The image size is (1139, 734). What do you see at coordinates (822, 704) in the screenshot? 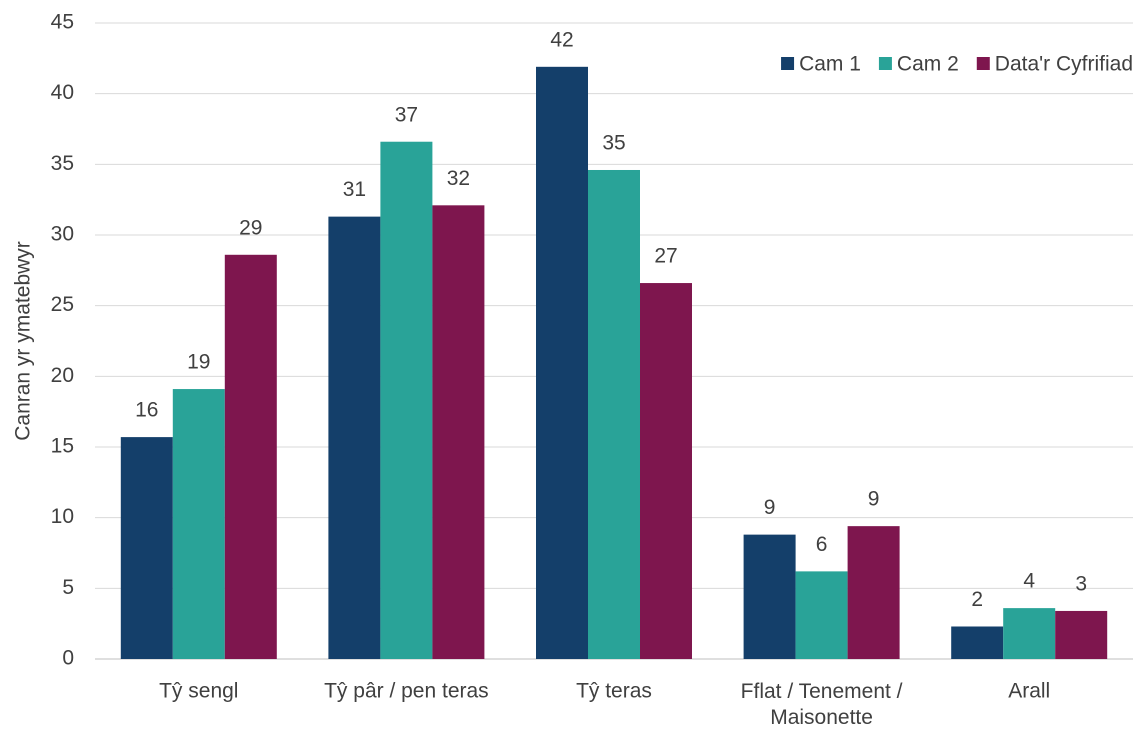
I see `x-tick-label: Fflat / Tenement / Maisonette` at bounding box center [822, 704].